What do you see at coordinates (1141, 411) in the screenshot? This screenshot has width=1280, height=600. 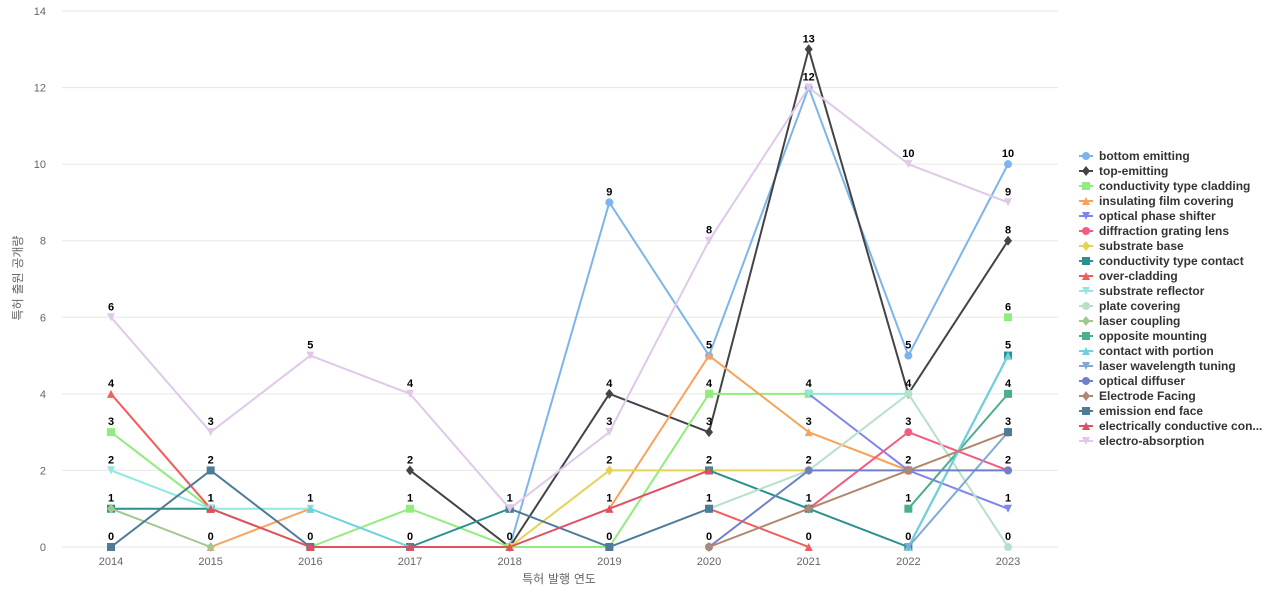 I see `legend-item: emission end face` at bounding box center [1141, 411].